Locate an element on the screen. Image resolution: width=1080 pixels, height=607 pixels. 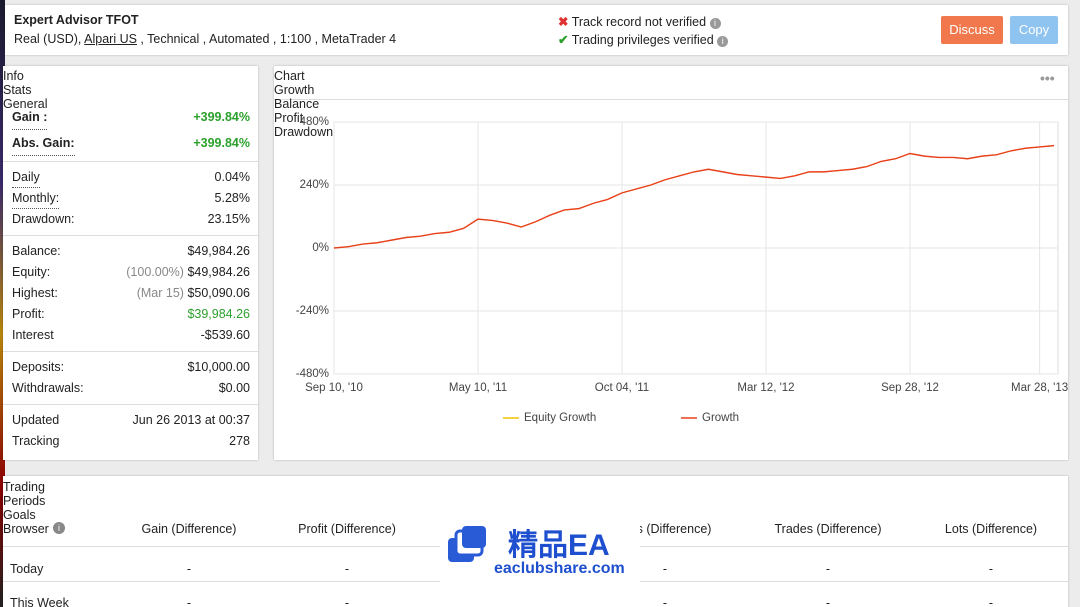
stats-group: Gain : +399.84% Abs. Gain: +399.84% is located at coordinates (130, 130).